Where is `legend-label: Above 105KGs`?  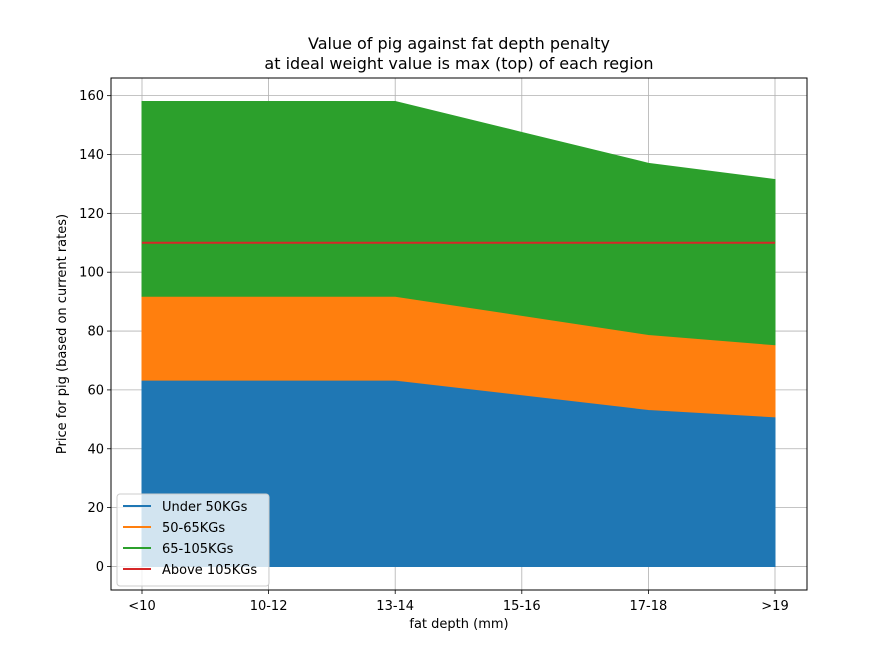
legend-label: Above 105KGs is located at coordinates (209, 570).